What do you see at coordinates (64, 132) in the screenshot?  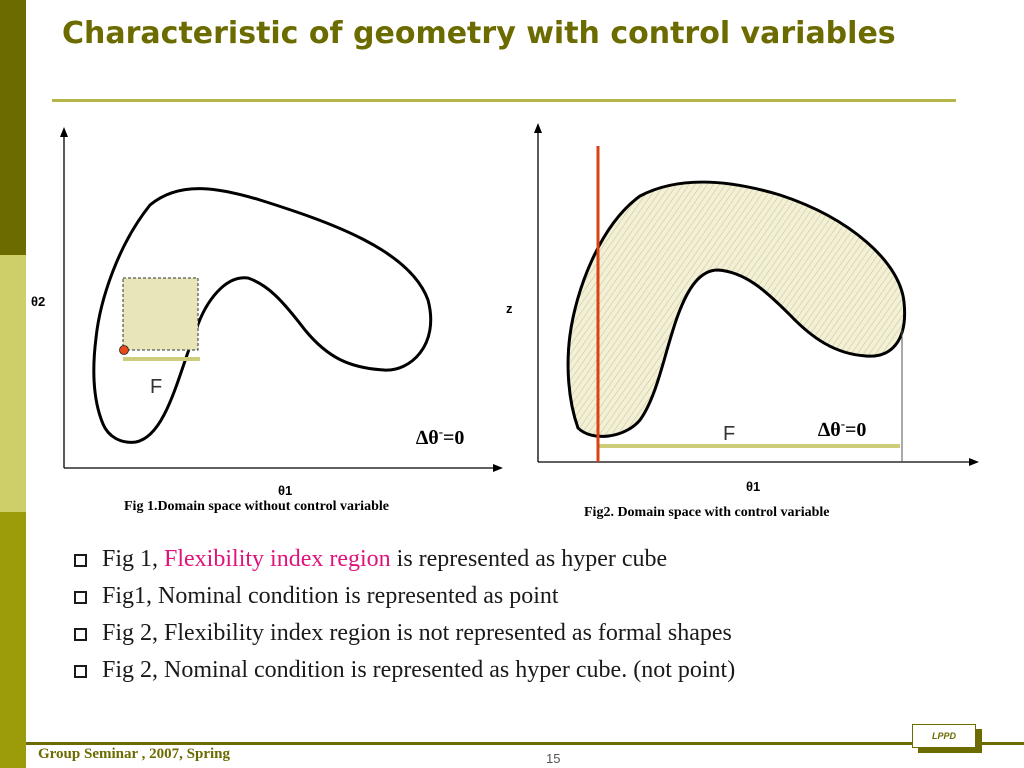 I see `fig1-y-axis-arrow` at bounding box center [64, 132].